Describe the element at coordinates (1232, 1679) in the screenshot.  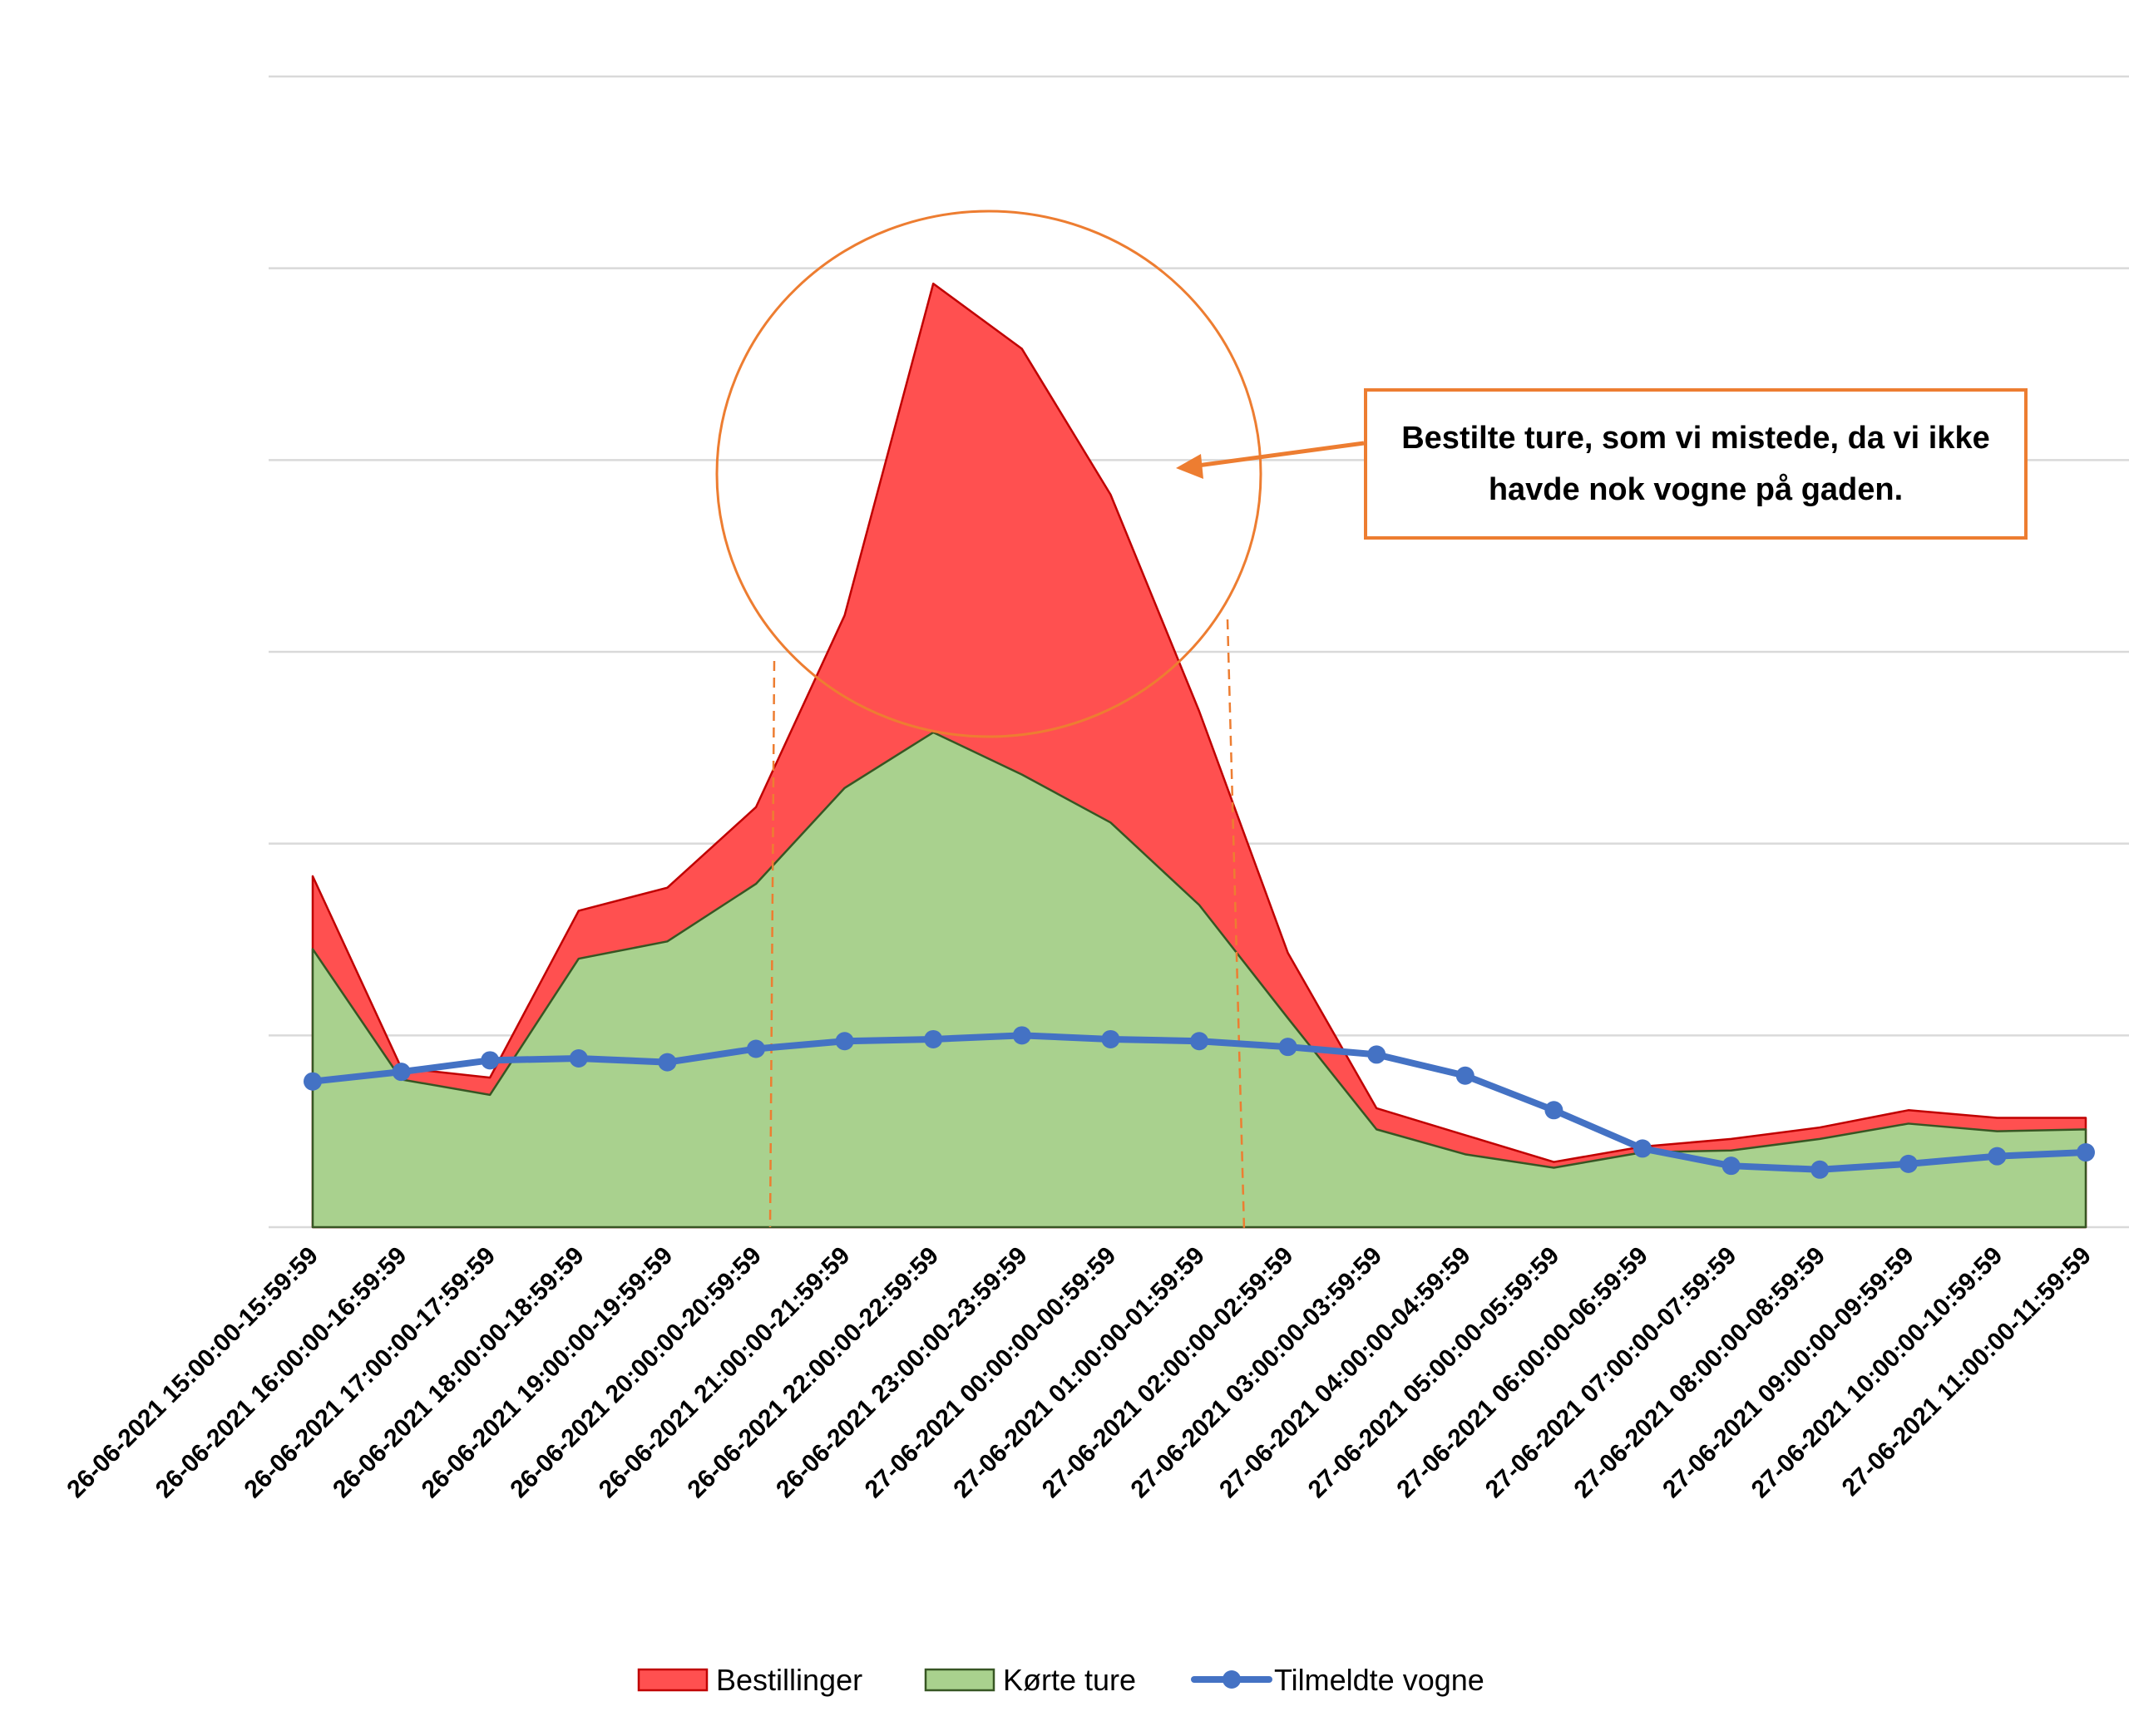
I see `legend-swatch-marker` at that location.